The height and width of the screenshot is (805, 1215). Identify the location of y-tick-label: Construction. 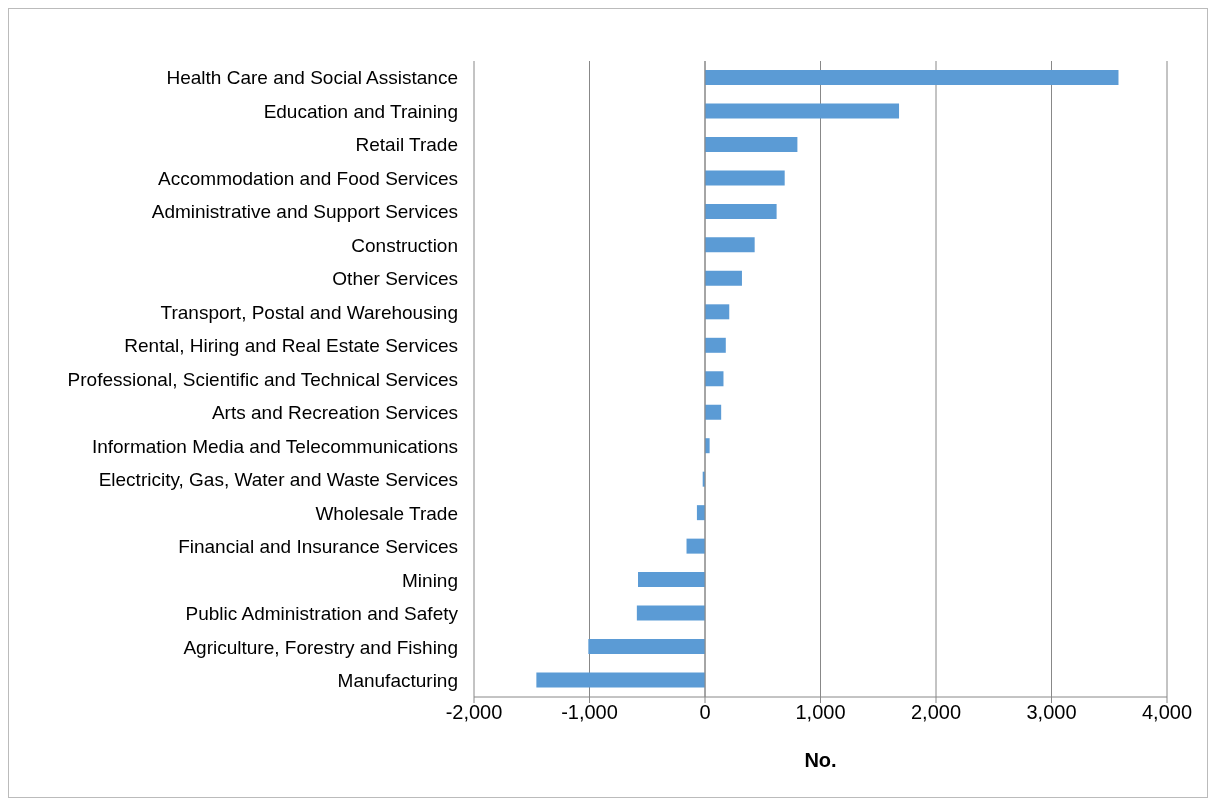
(404, 245).